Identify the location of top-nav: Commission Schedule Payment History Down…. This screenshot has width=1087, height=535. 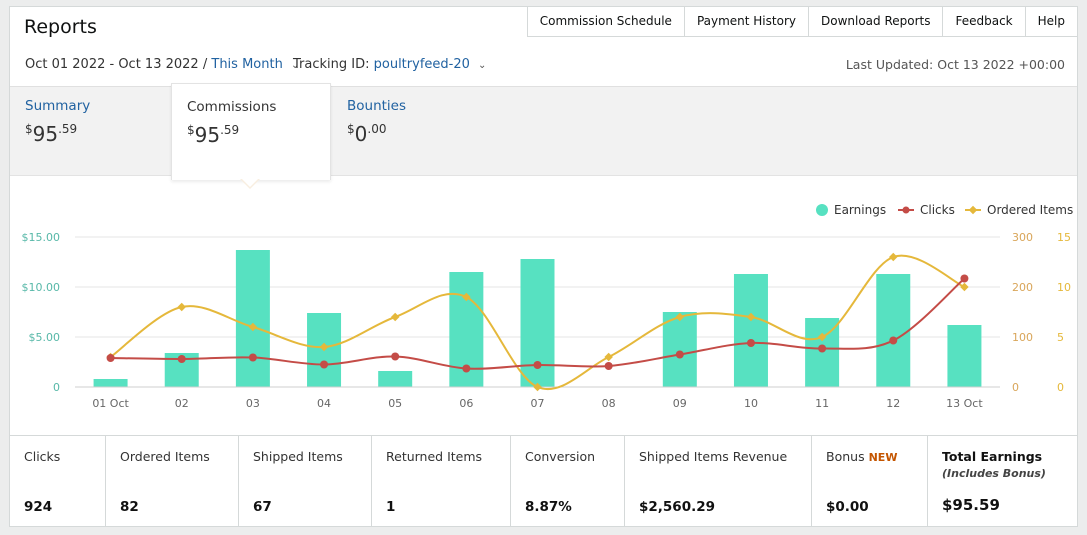
(802, 21).